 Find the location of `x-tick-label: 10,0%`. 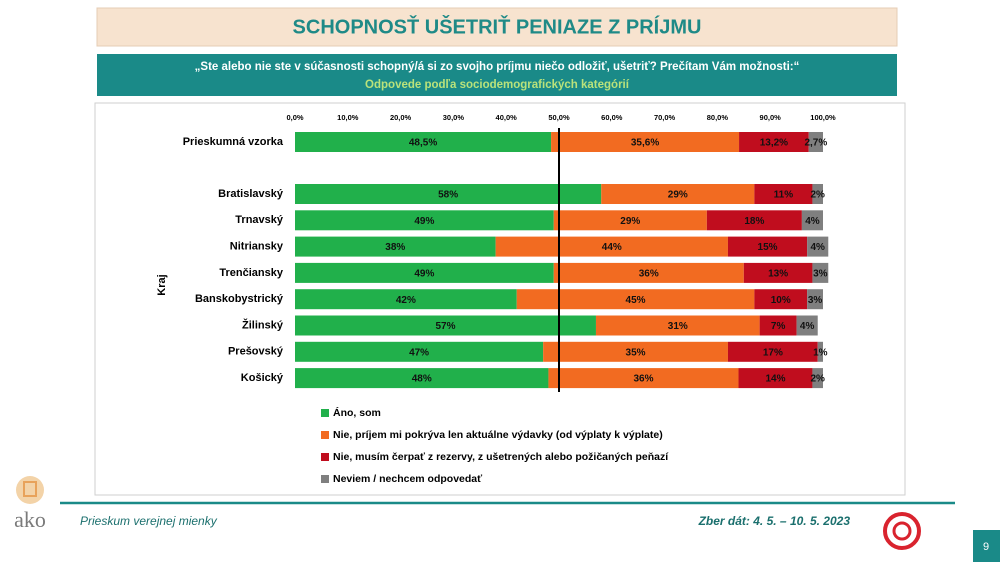

x-tick-label: 10,0% is located at coordinates (348, 117).